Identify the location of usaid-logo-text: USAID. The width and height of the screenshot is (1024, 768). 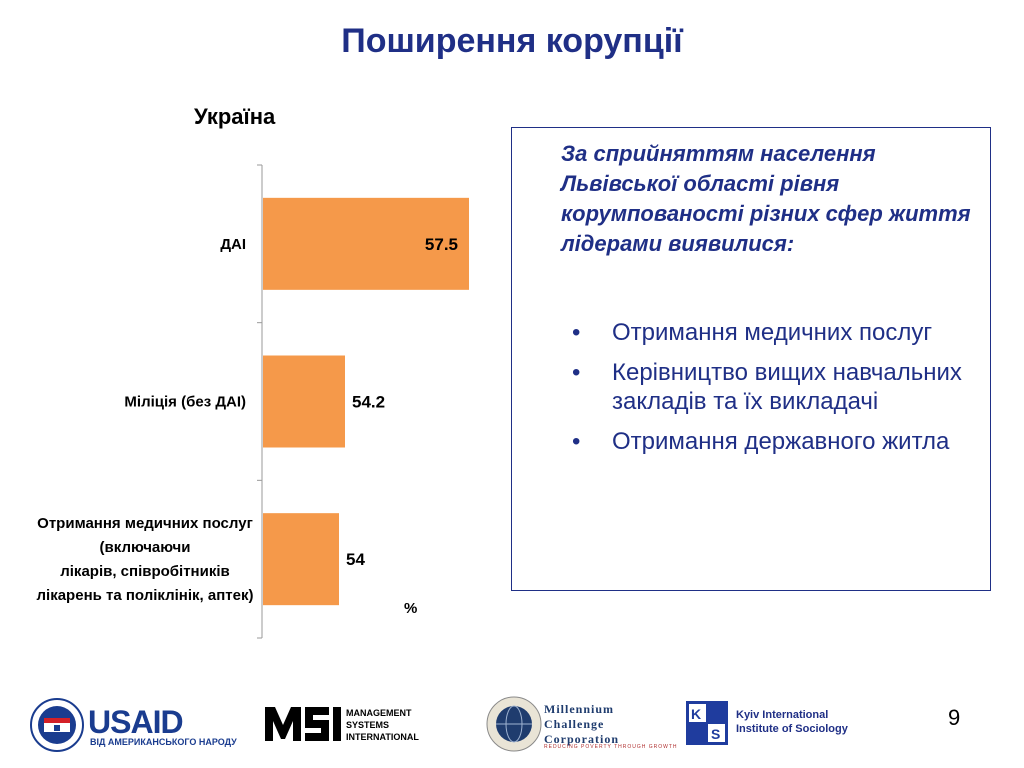
(136, 722).